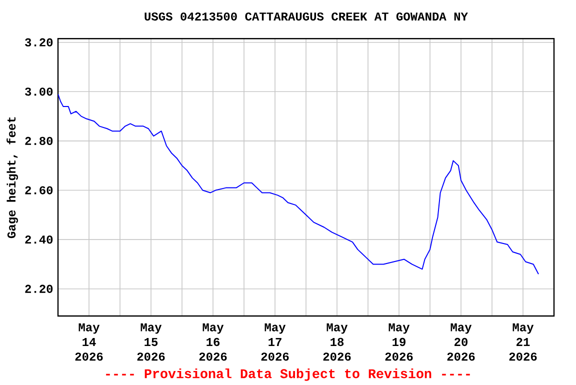  Describe the element at coordinates (523, 342) in the screenshot. I see `x-tick-label: May 21 2026` at that location.